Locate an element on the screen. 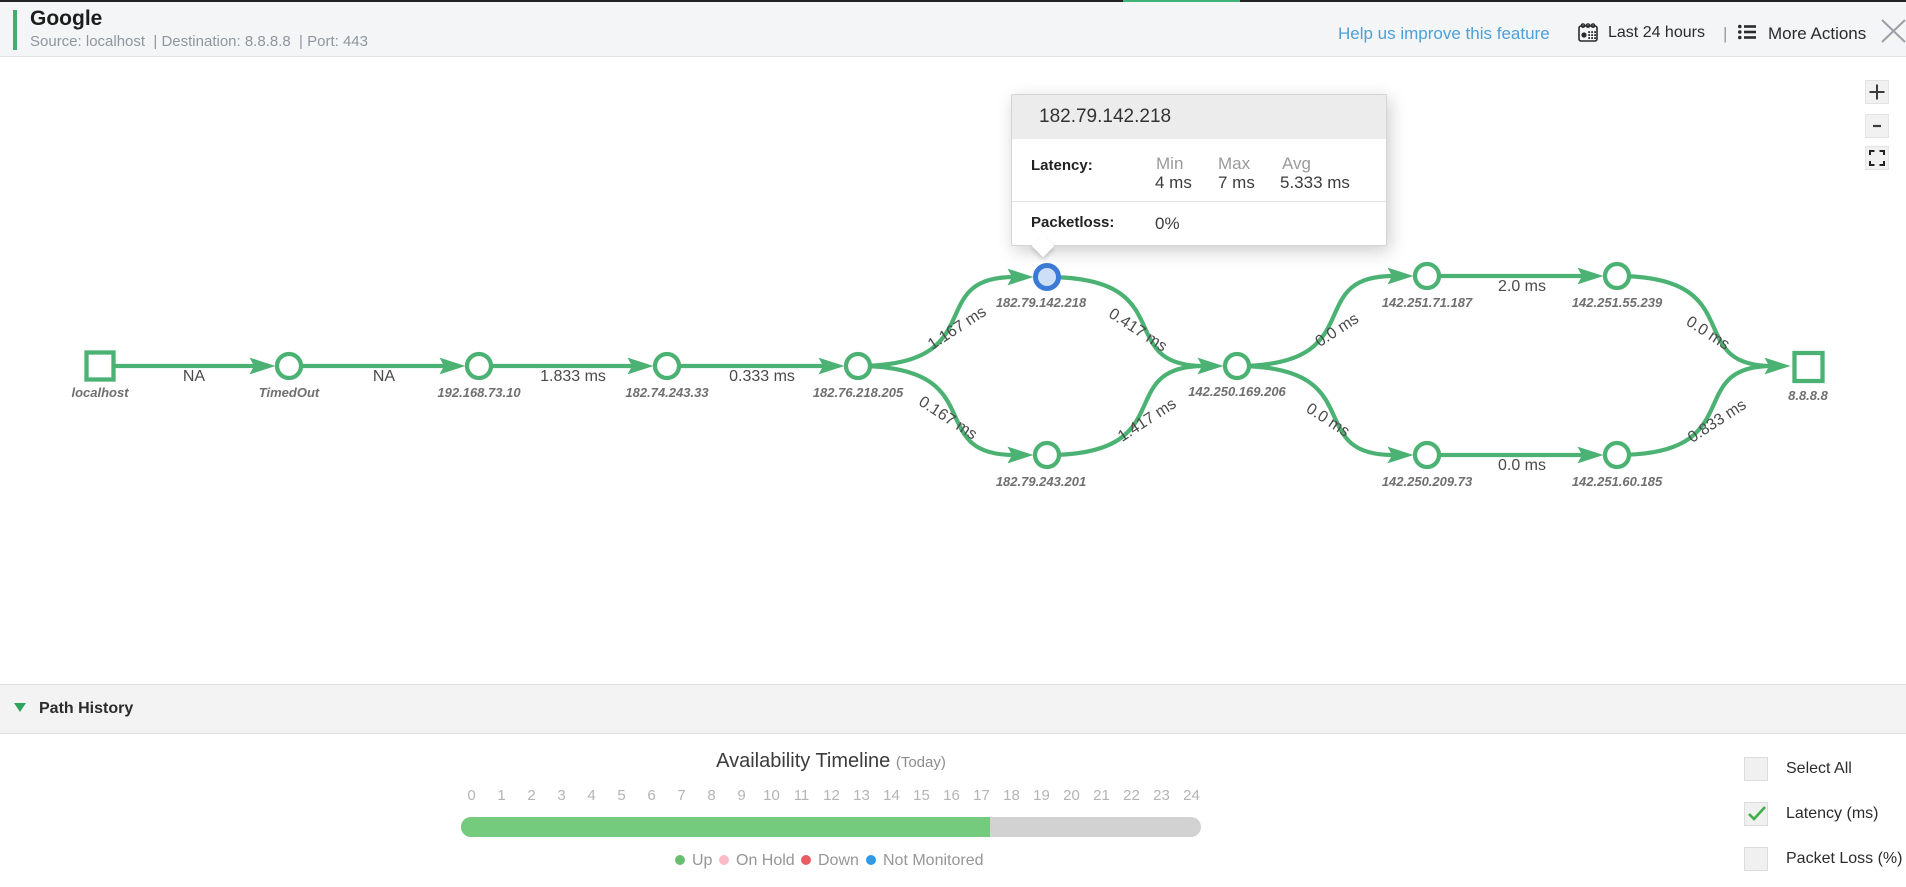  svg-text: 2.0 ms is located at coordinates (1522, 286).